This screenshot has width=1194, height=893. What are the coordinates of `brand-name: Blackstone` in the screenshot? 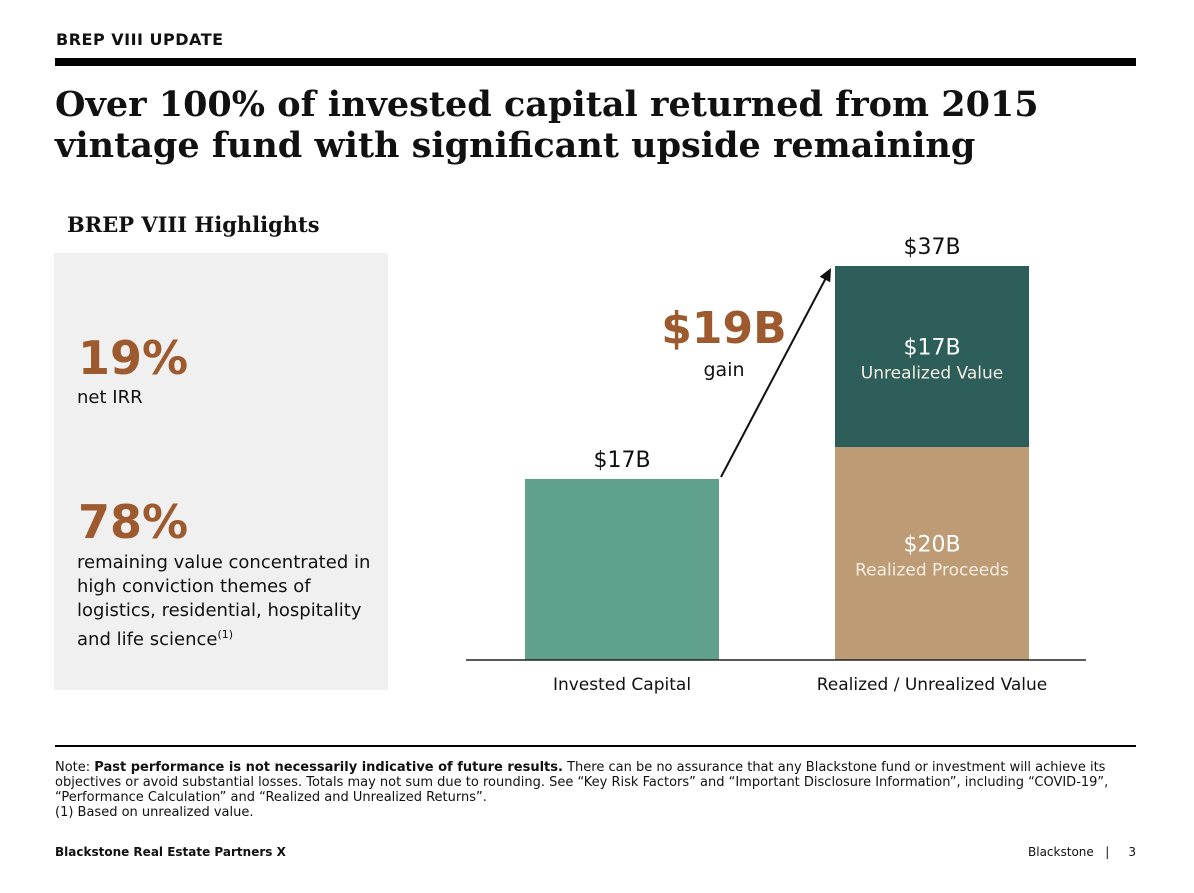 It's located at (1061, 852).